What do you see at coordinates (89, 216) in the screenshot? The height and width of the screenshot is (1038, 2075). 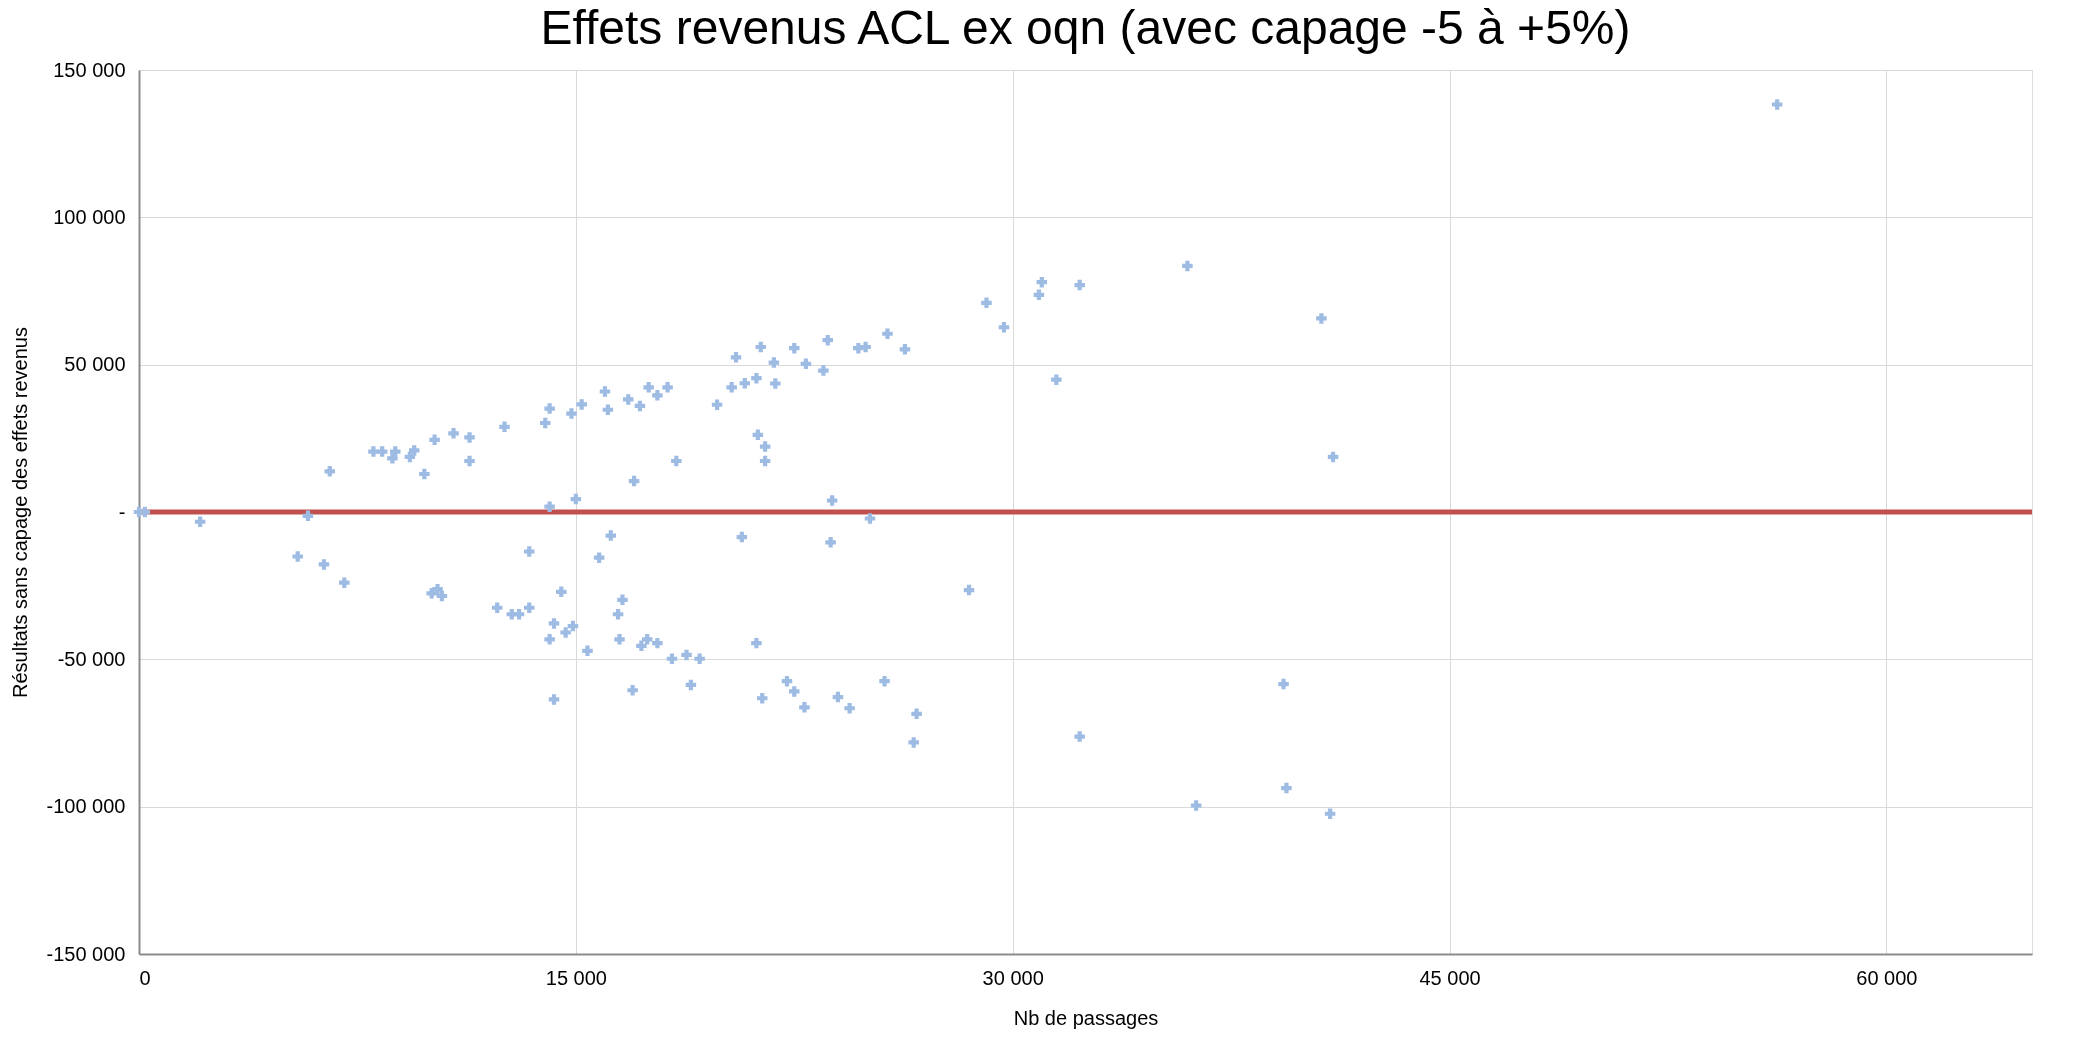 I see `y-tick-label: 100 000` at bounding box center [89, 216].